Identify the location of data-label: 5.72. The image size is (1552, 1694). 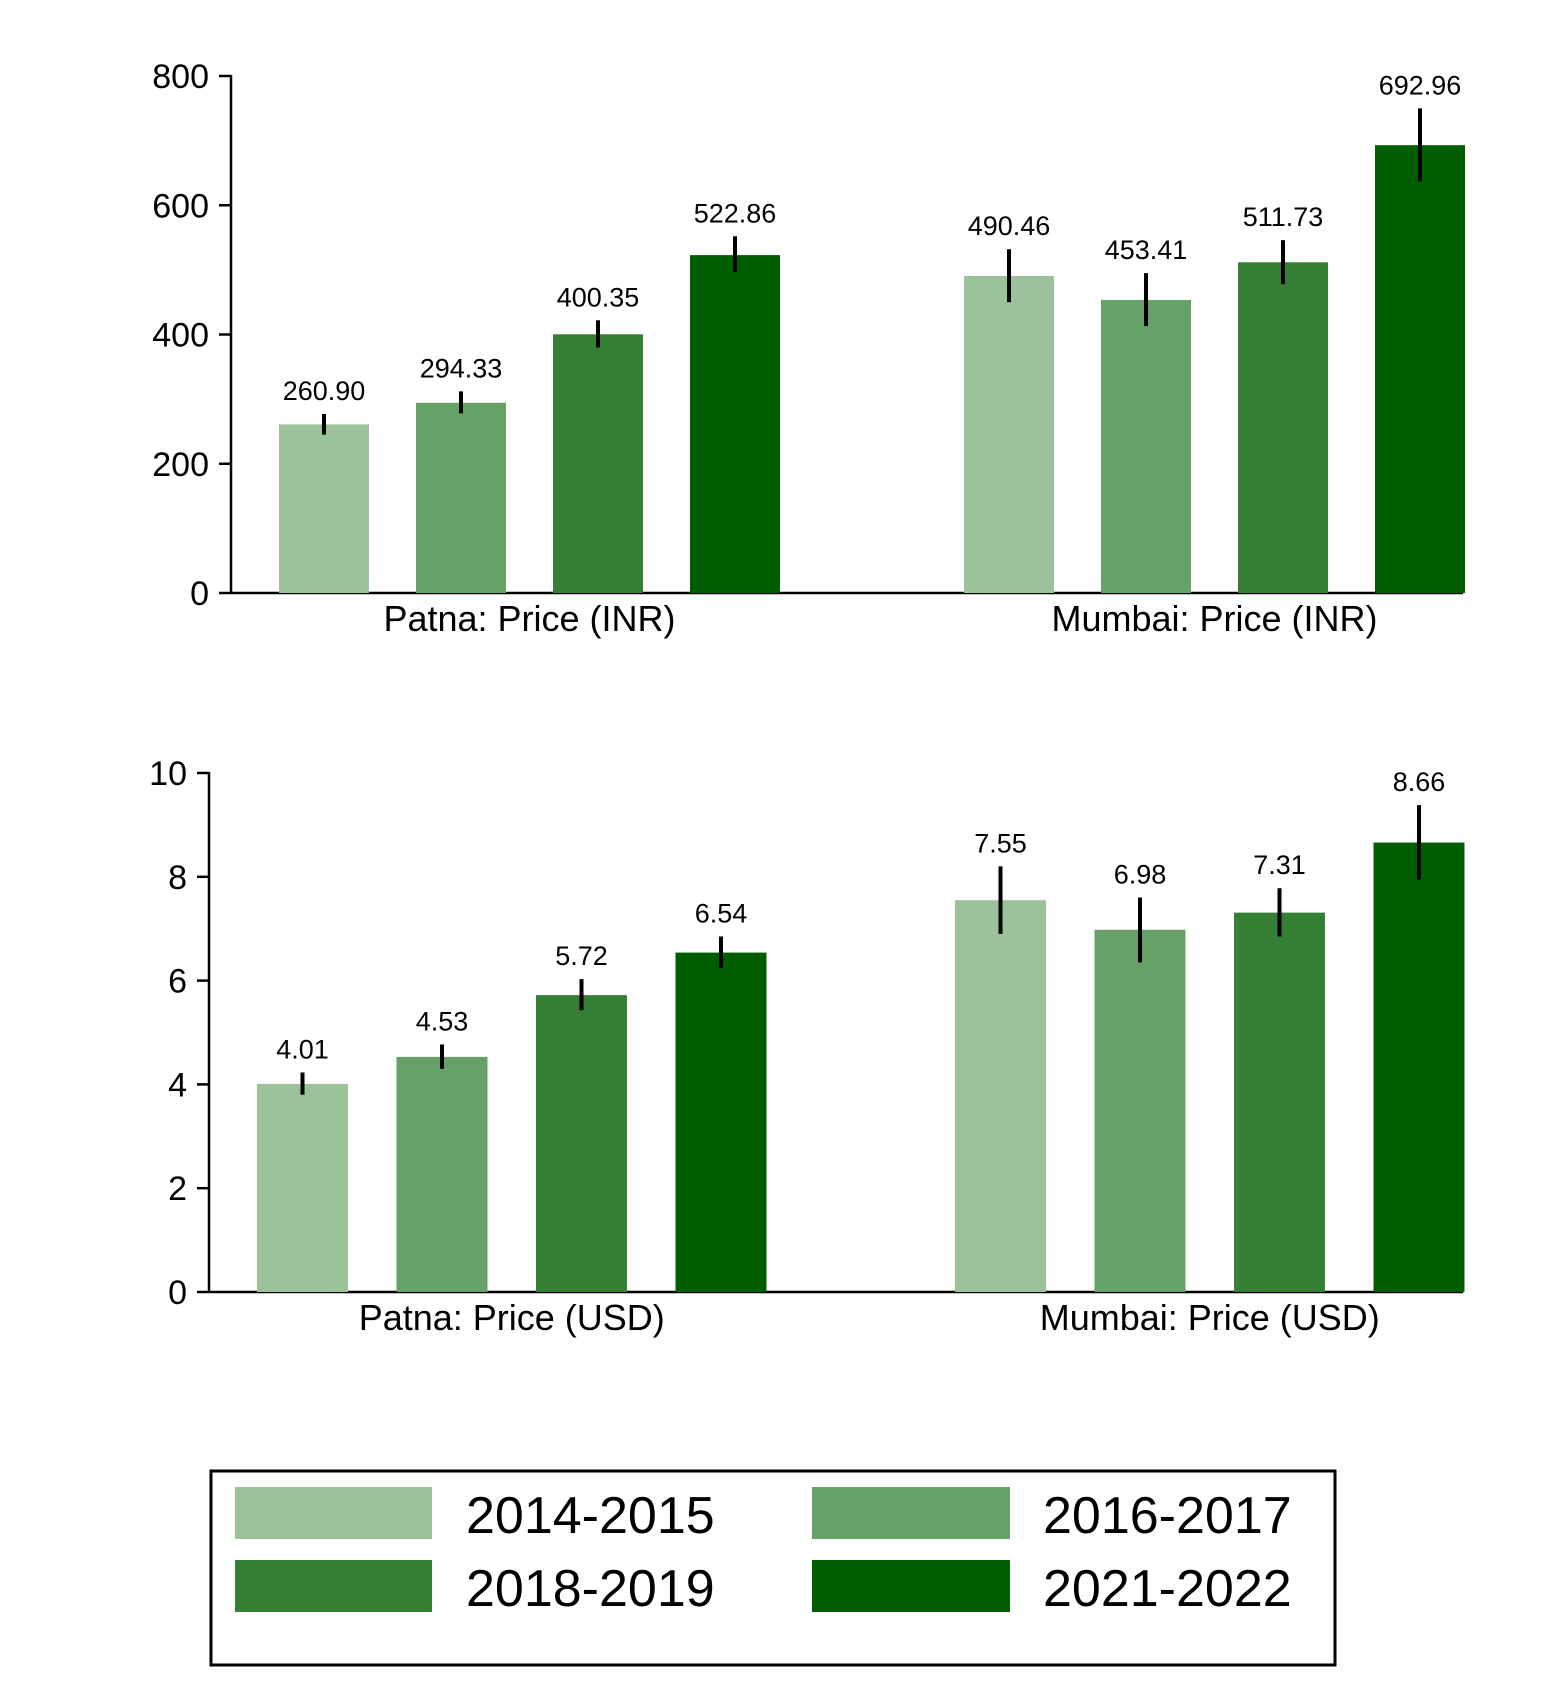
(581, 956).